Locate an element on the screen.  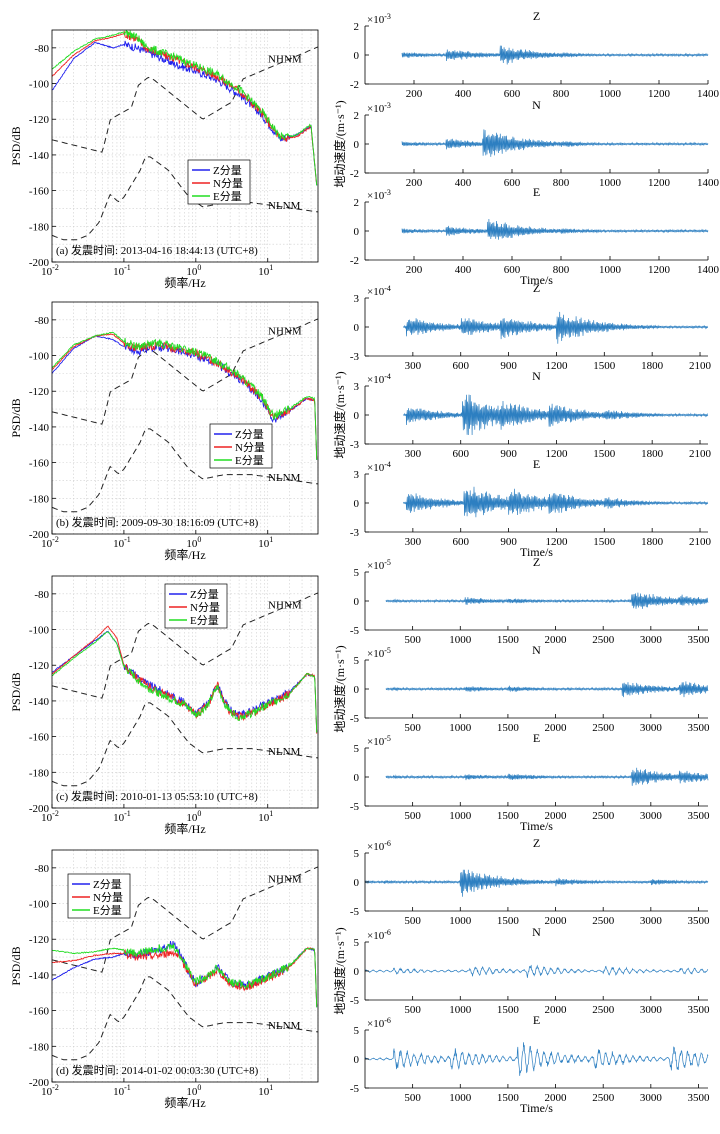
y-tick-label: -160 is located at coordinates (39, 464).